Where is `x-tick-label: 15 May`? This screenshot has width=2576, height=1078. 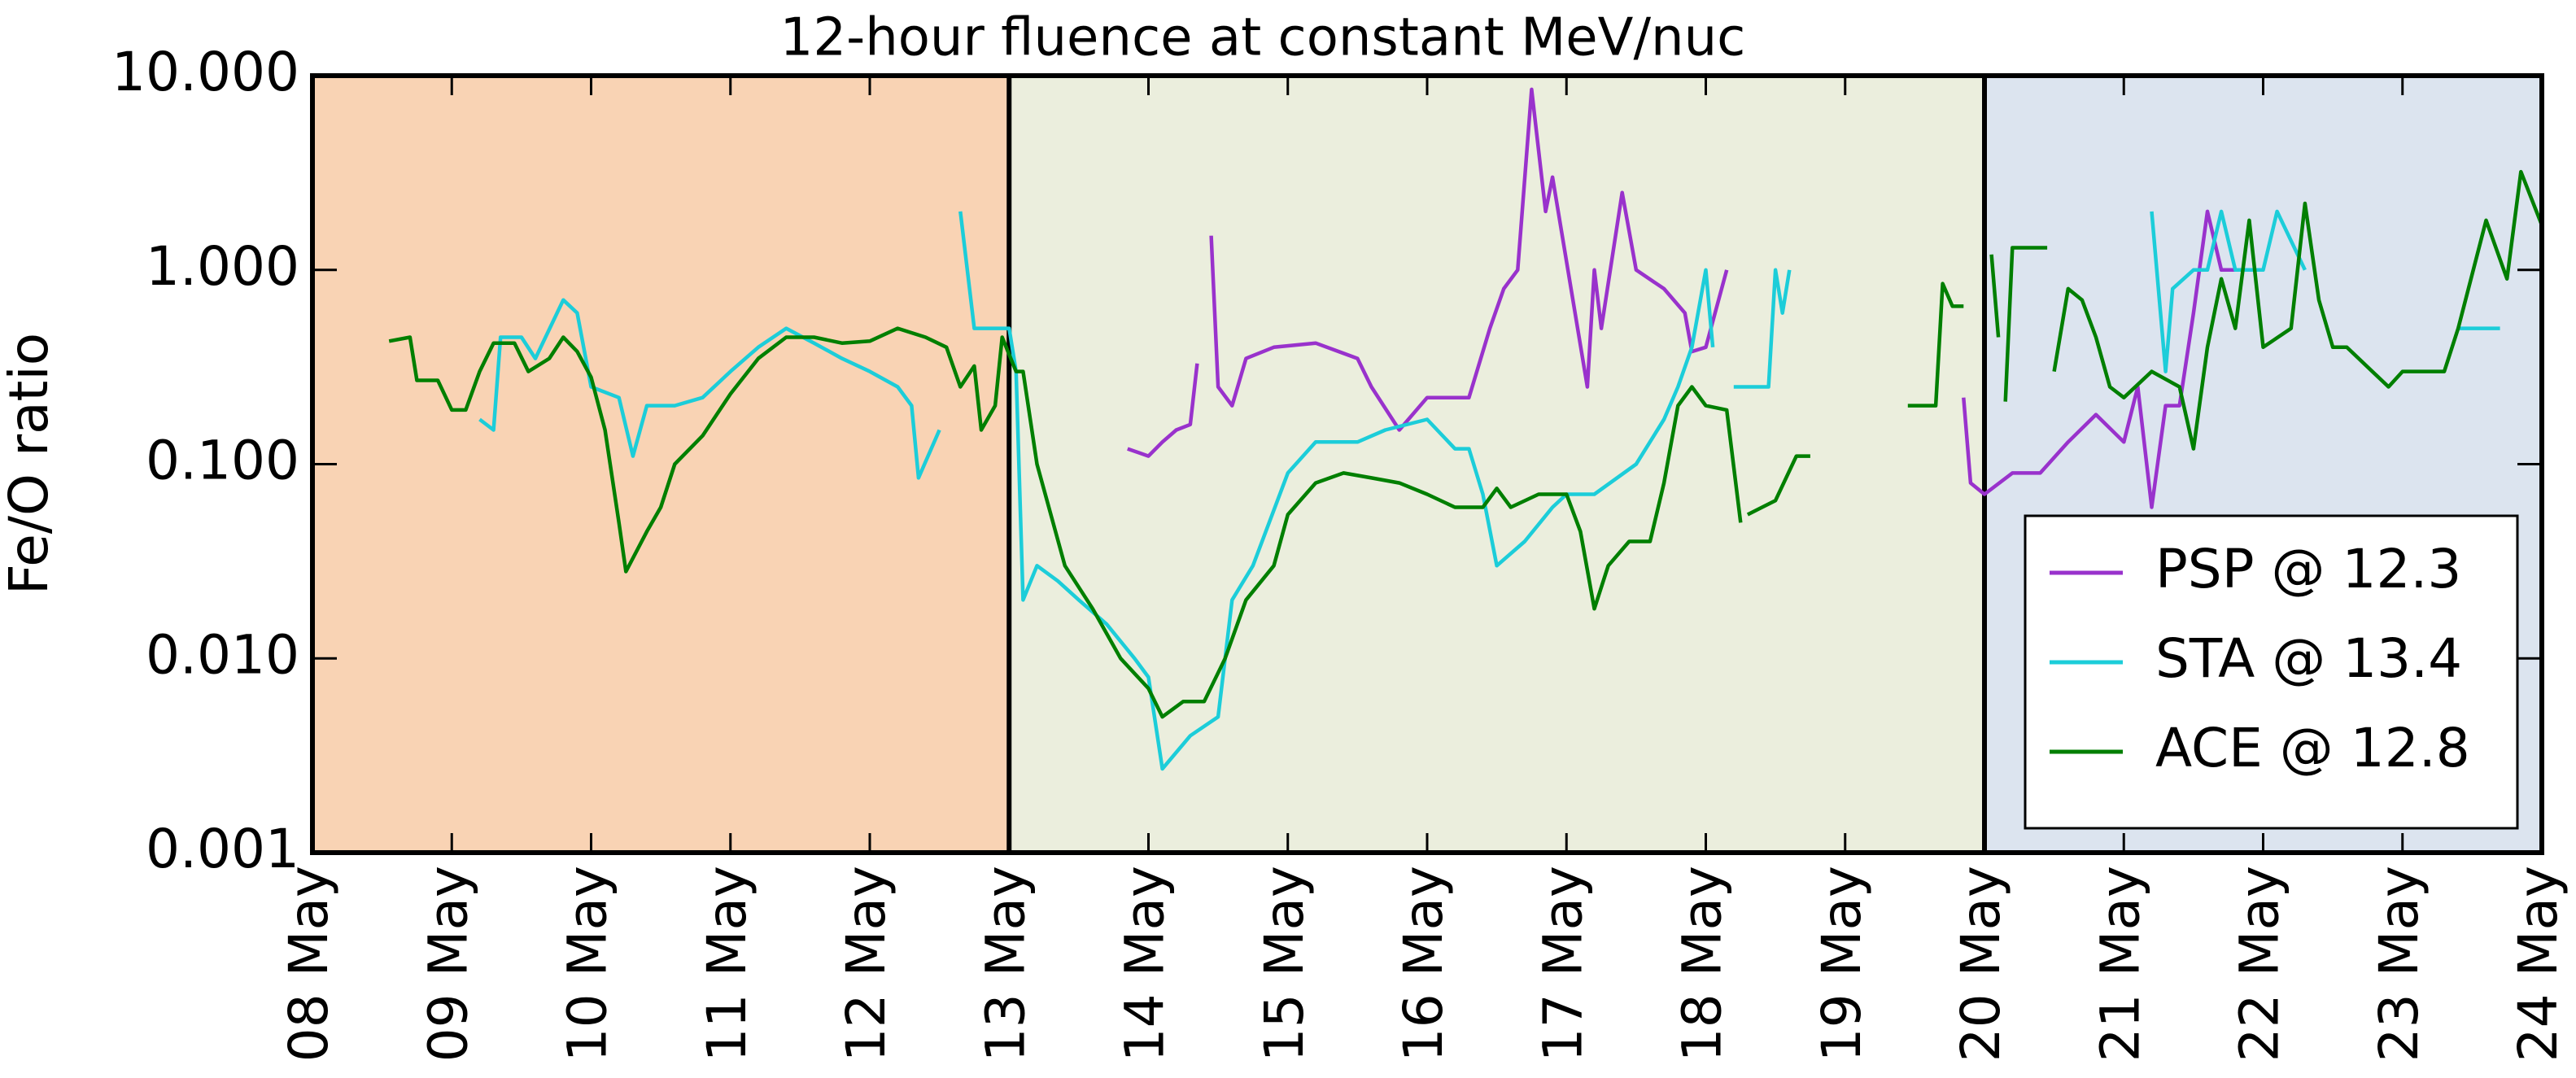 x-tick-label: 15 May is located at coordinates (1284, 964).